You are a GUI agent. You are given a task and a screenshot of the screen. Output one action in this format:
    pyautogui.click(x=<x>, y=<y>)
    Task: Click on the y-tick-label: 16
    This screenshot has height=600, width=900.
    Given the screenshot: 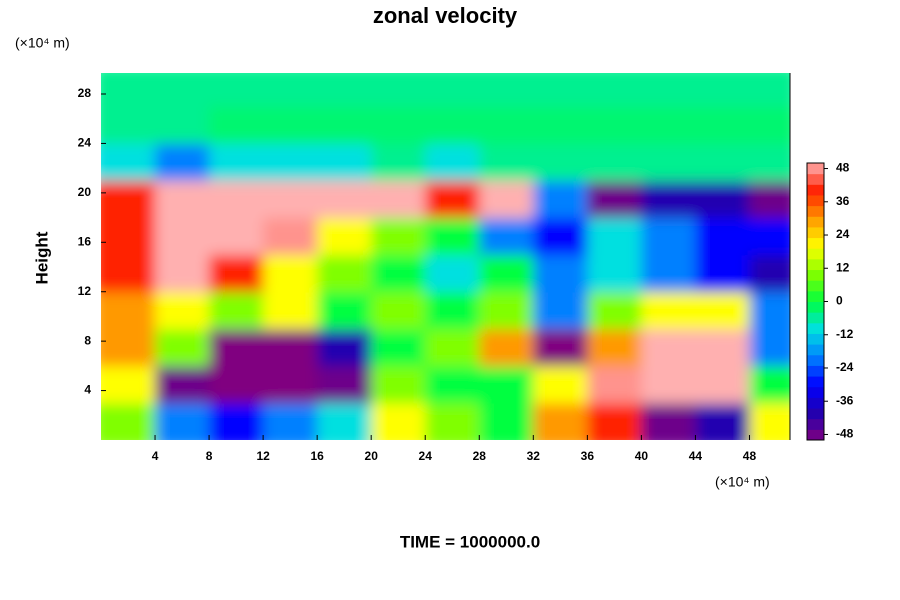 What is the action you would take?
    pyautogui.click(x=85, y=241)
    